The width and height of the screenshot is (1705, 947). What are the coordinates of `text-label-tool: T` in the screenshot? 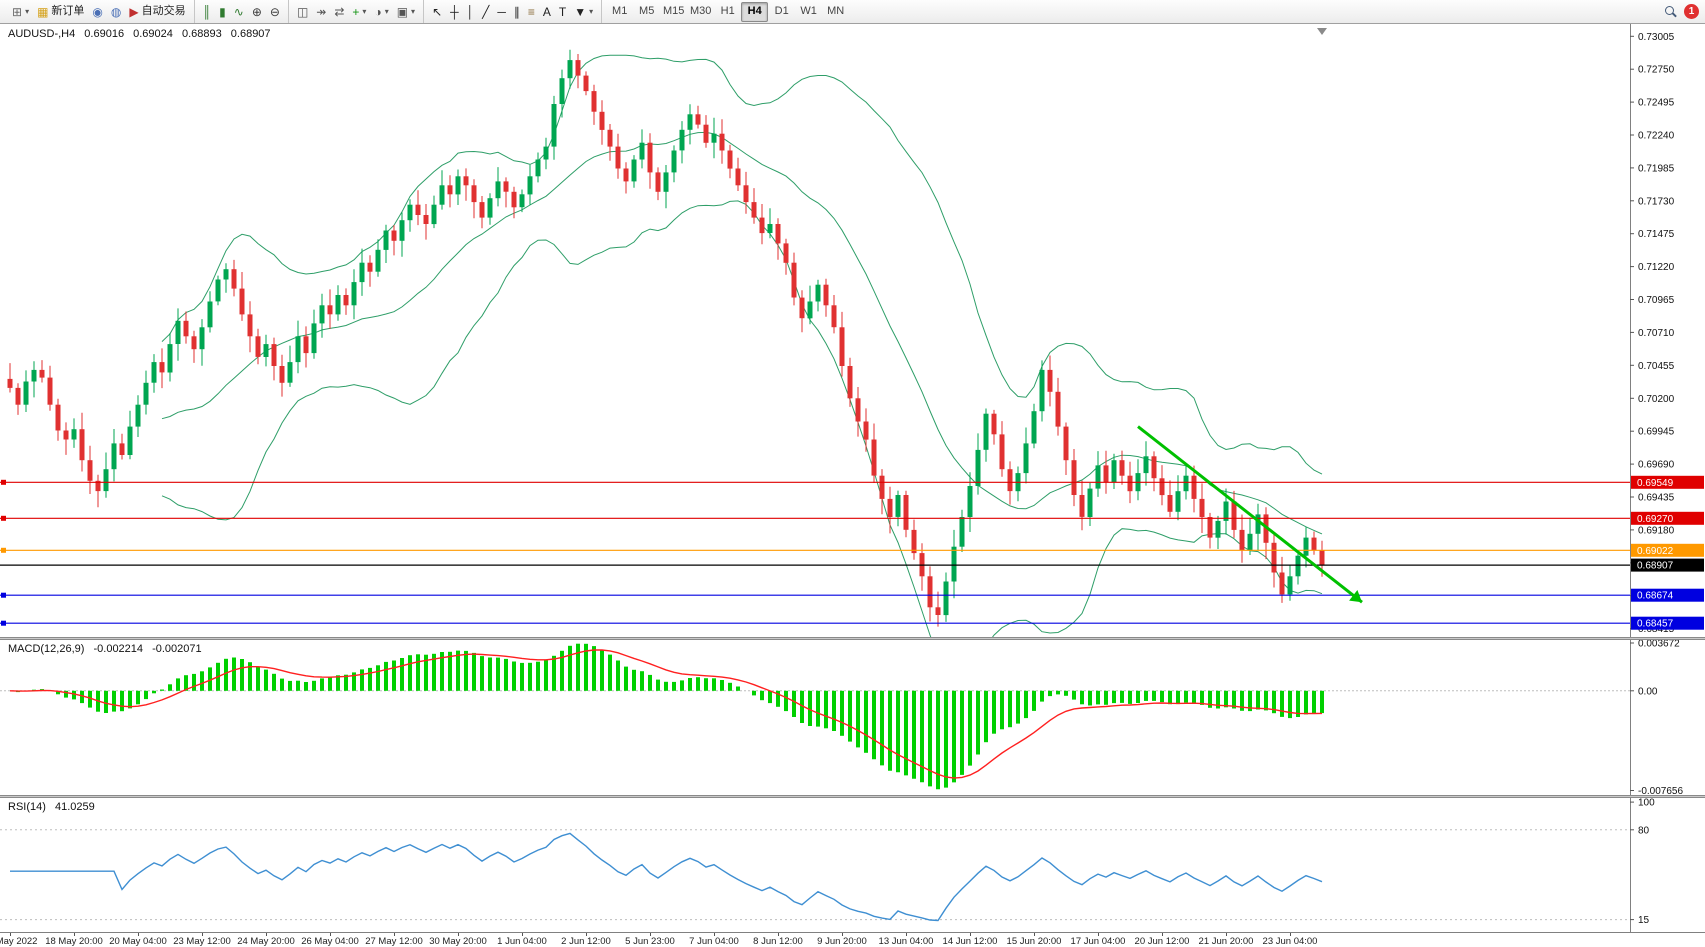 It's located at (562, 12).